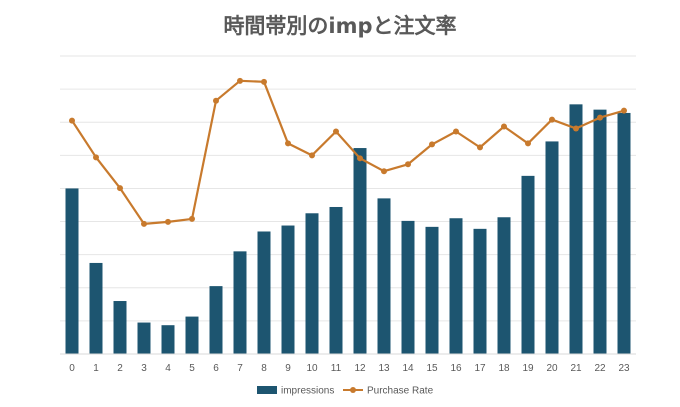  I want to click on legend-swatch-impressions, so click(267, 390).